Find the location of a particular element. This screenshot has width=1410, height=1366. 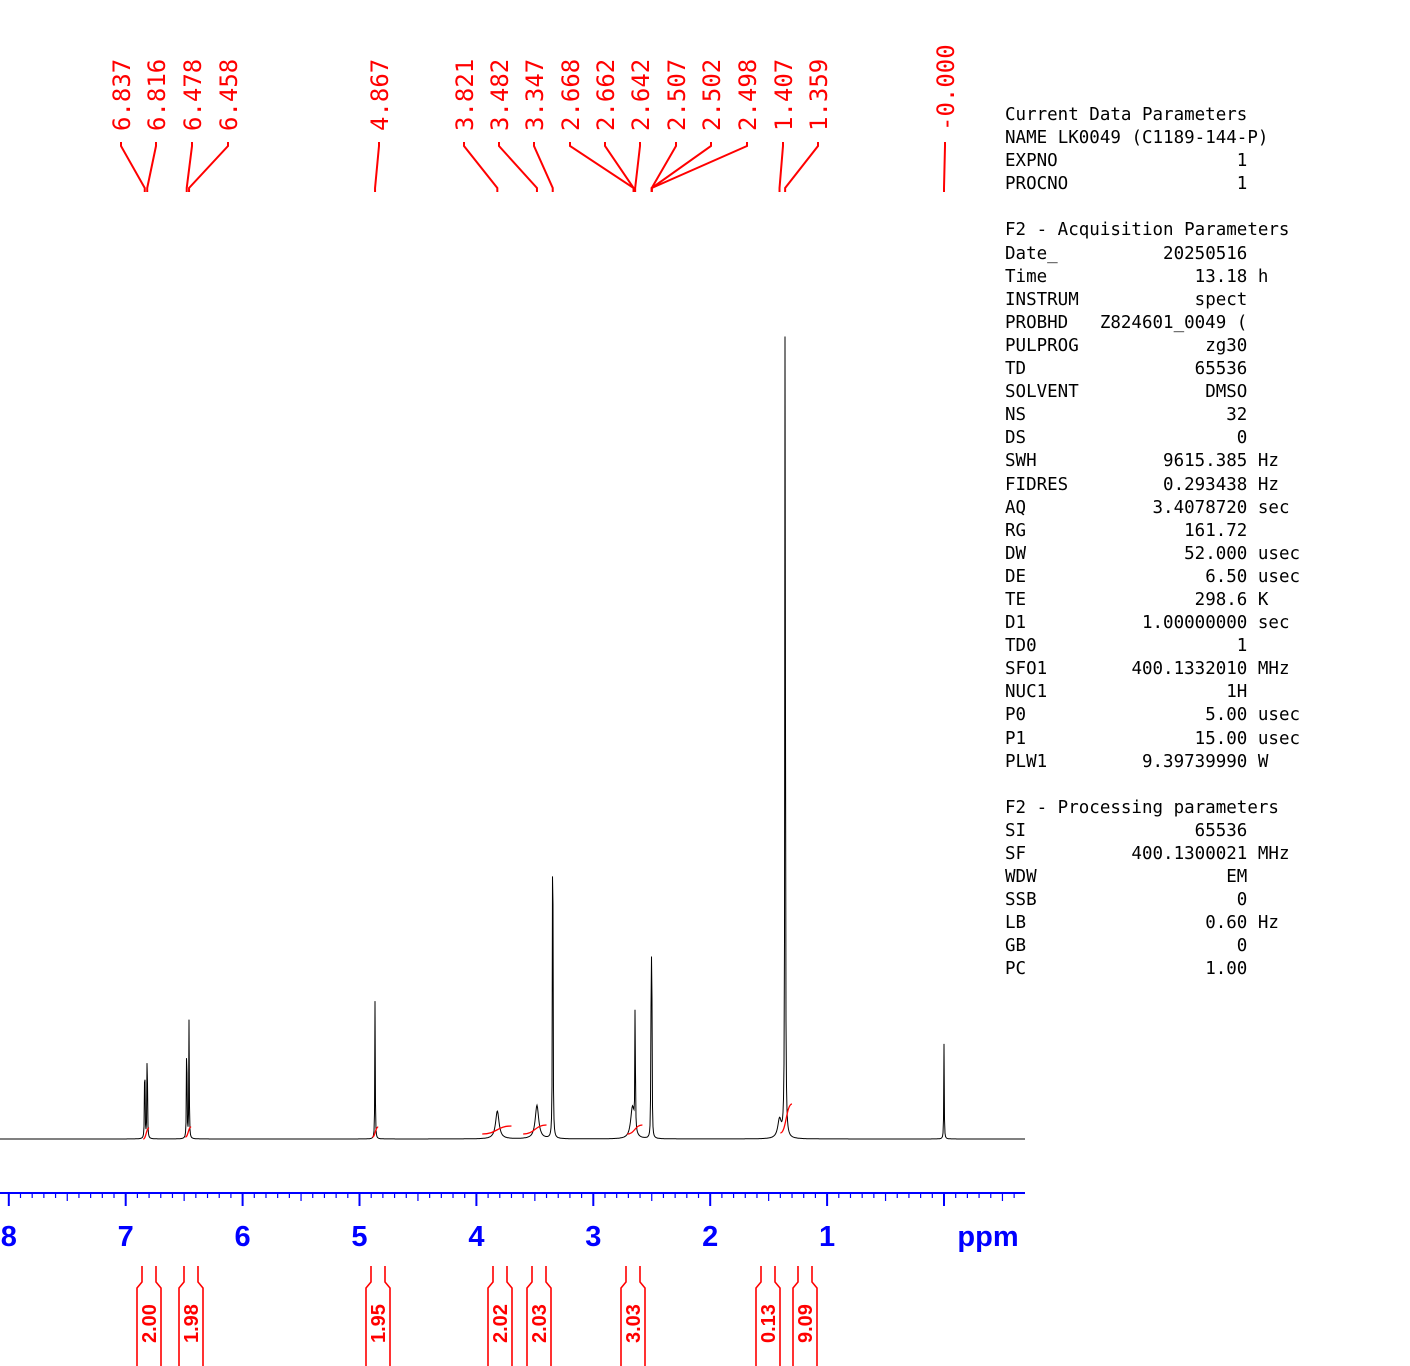

integral-value: 2.03 is located at coordinates (540, 1323).